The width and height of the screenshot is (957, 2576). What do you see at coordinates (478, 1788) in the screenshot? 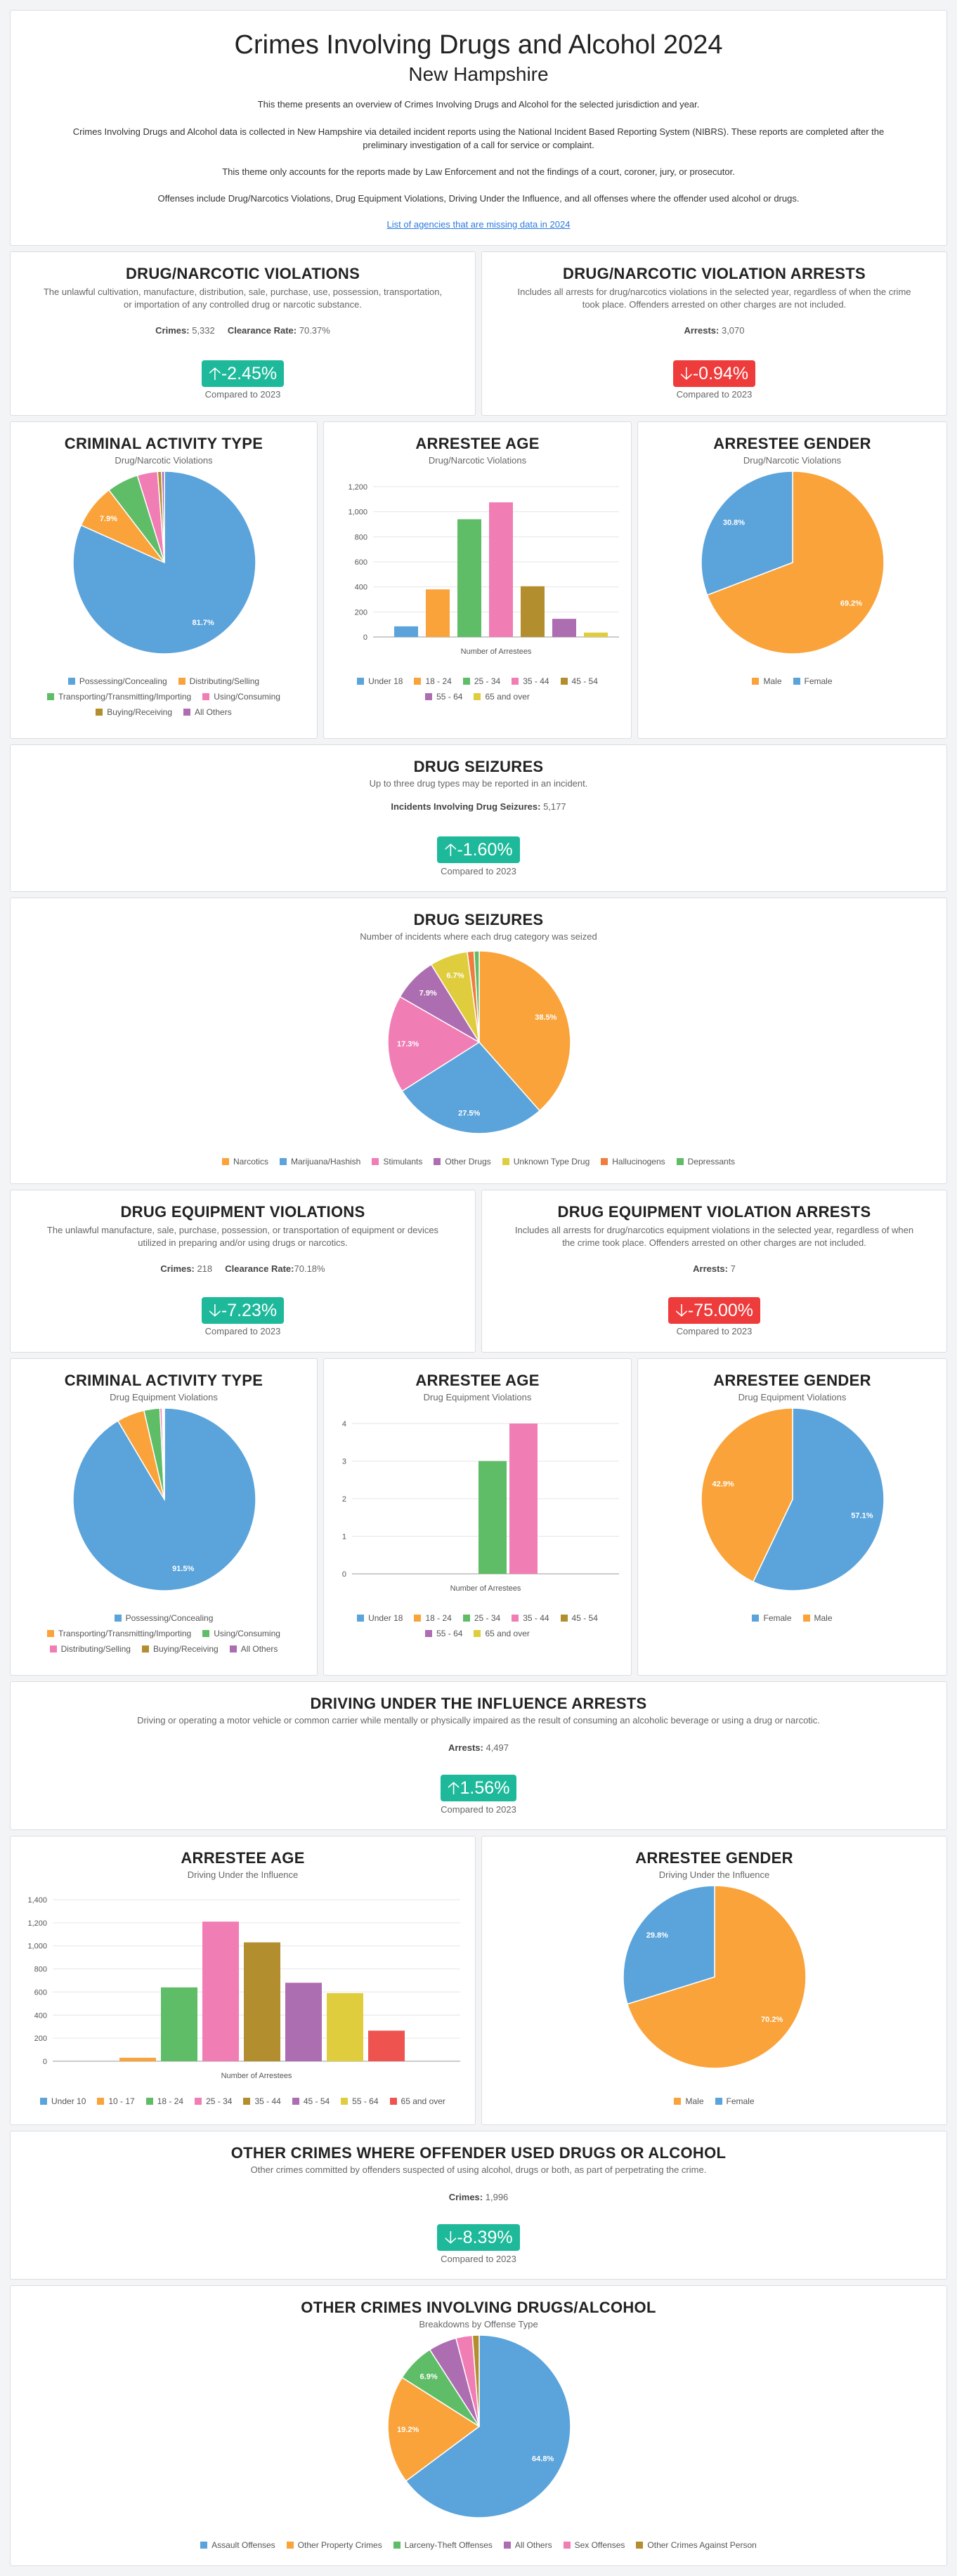
I see `change-badge: 🡡1.56%` at bounding box center [478, 1788].